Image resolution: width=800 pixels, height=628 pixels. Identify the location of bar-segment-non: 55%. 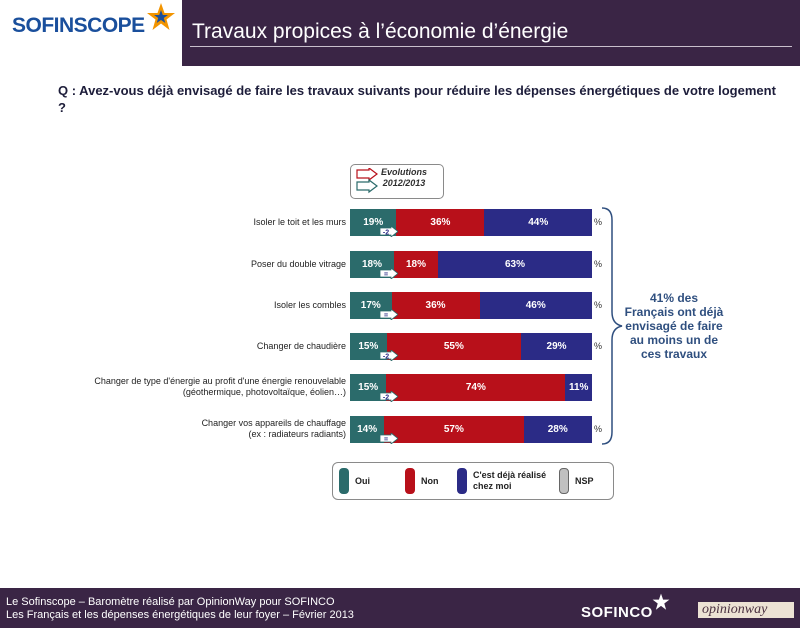
(454, 346).